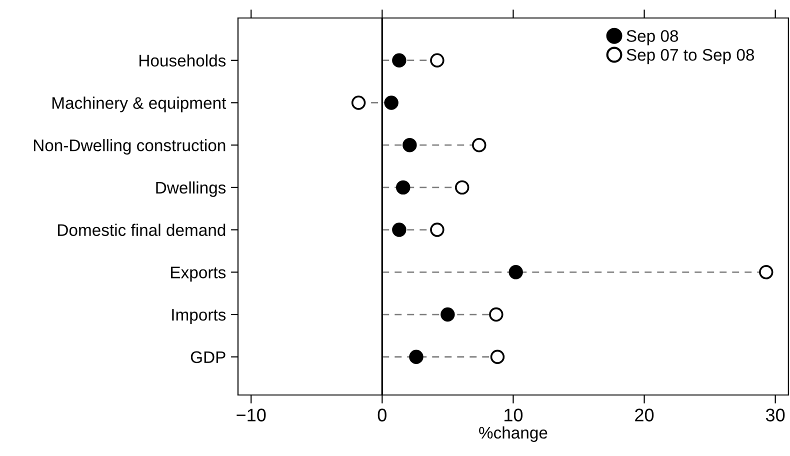 The height and width of the screenshot is (456, 790). What do you see at coordinates (644, 415) in the screenshot?
I see `x-tick-label: 20` at bounding box center [644, 415].